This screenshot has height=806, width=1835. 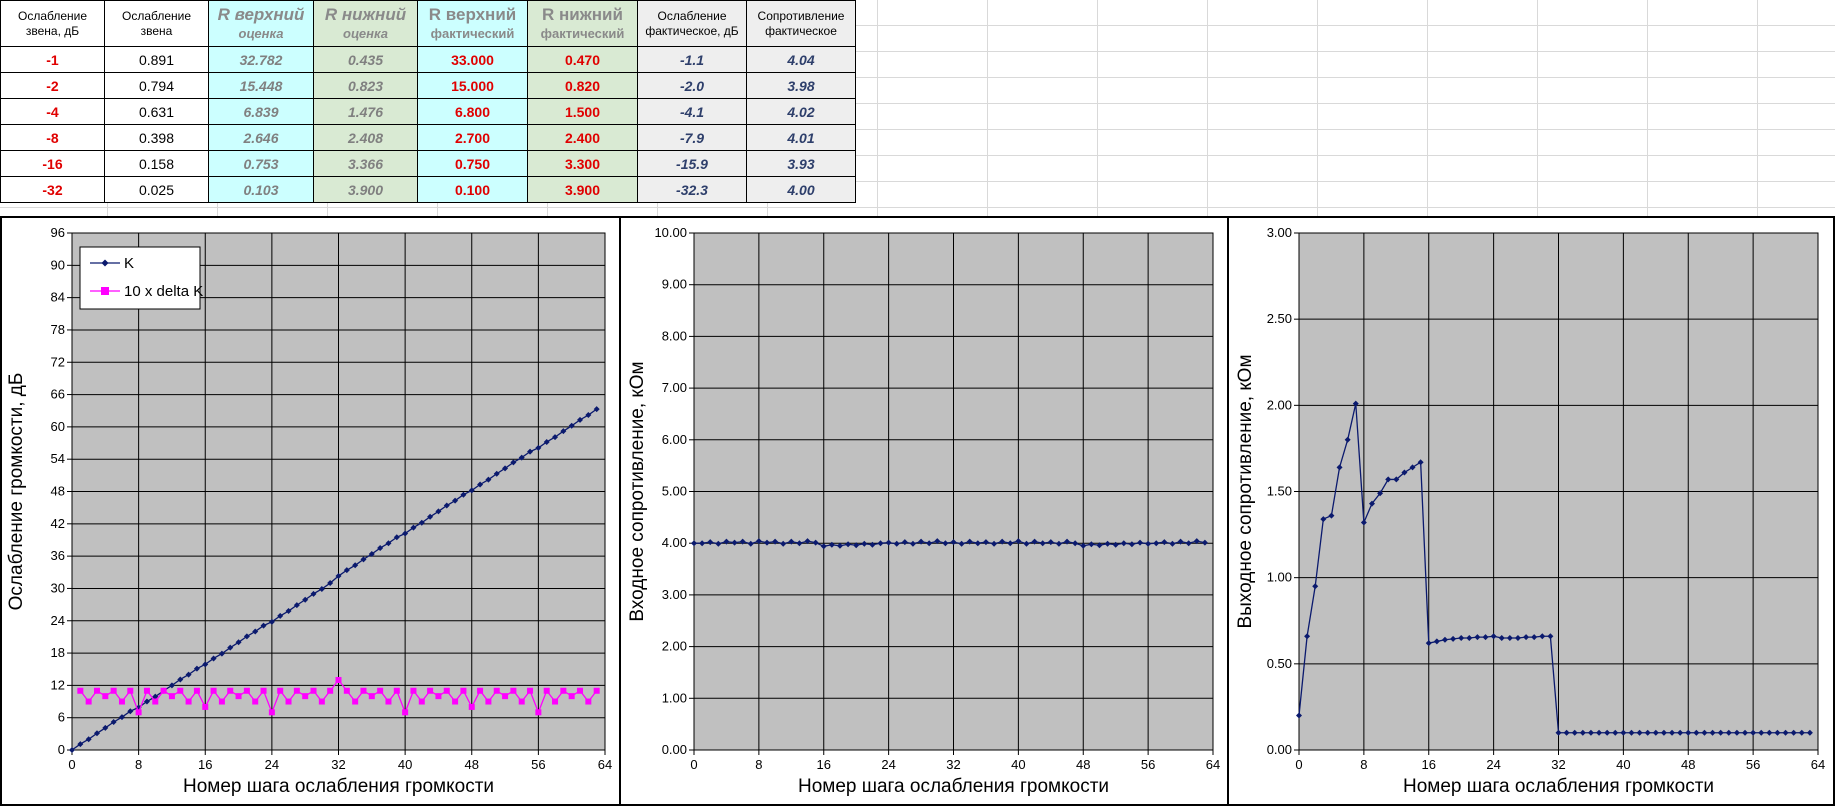 What do you see at coordinates (261, 111) in the screenshot?
I see `table-cell: 6.839` at bounding box center [261, 111].